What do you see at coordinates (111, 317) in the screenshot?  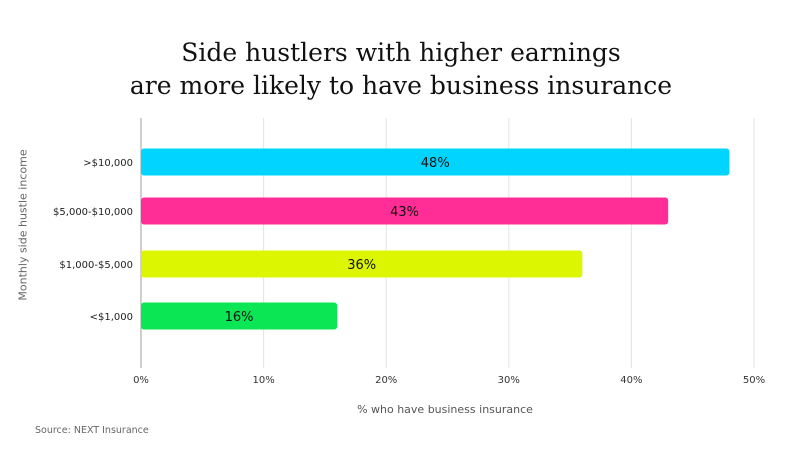 I see `category-label: <$1,000` at bounding box center [111, 317].